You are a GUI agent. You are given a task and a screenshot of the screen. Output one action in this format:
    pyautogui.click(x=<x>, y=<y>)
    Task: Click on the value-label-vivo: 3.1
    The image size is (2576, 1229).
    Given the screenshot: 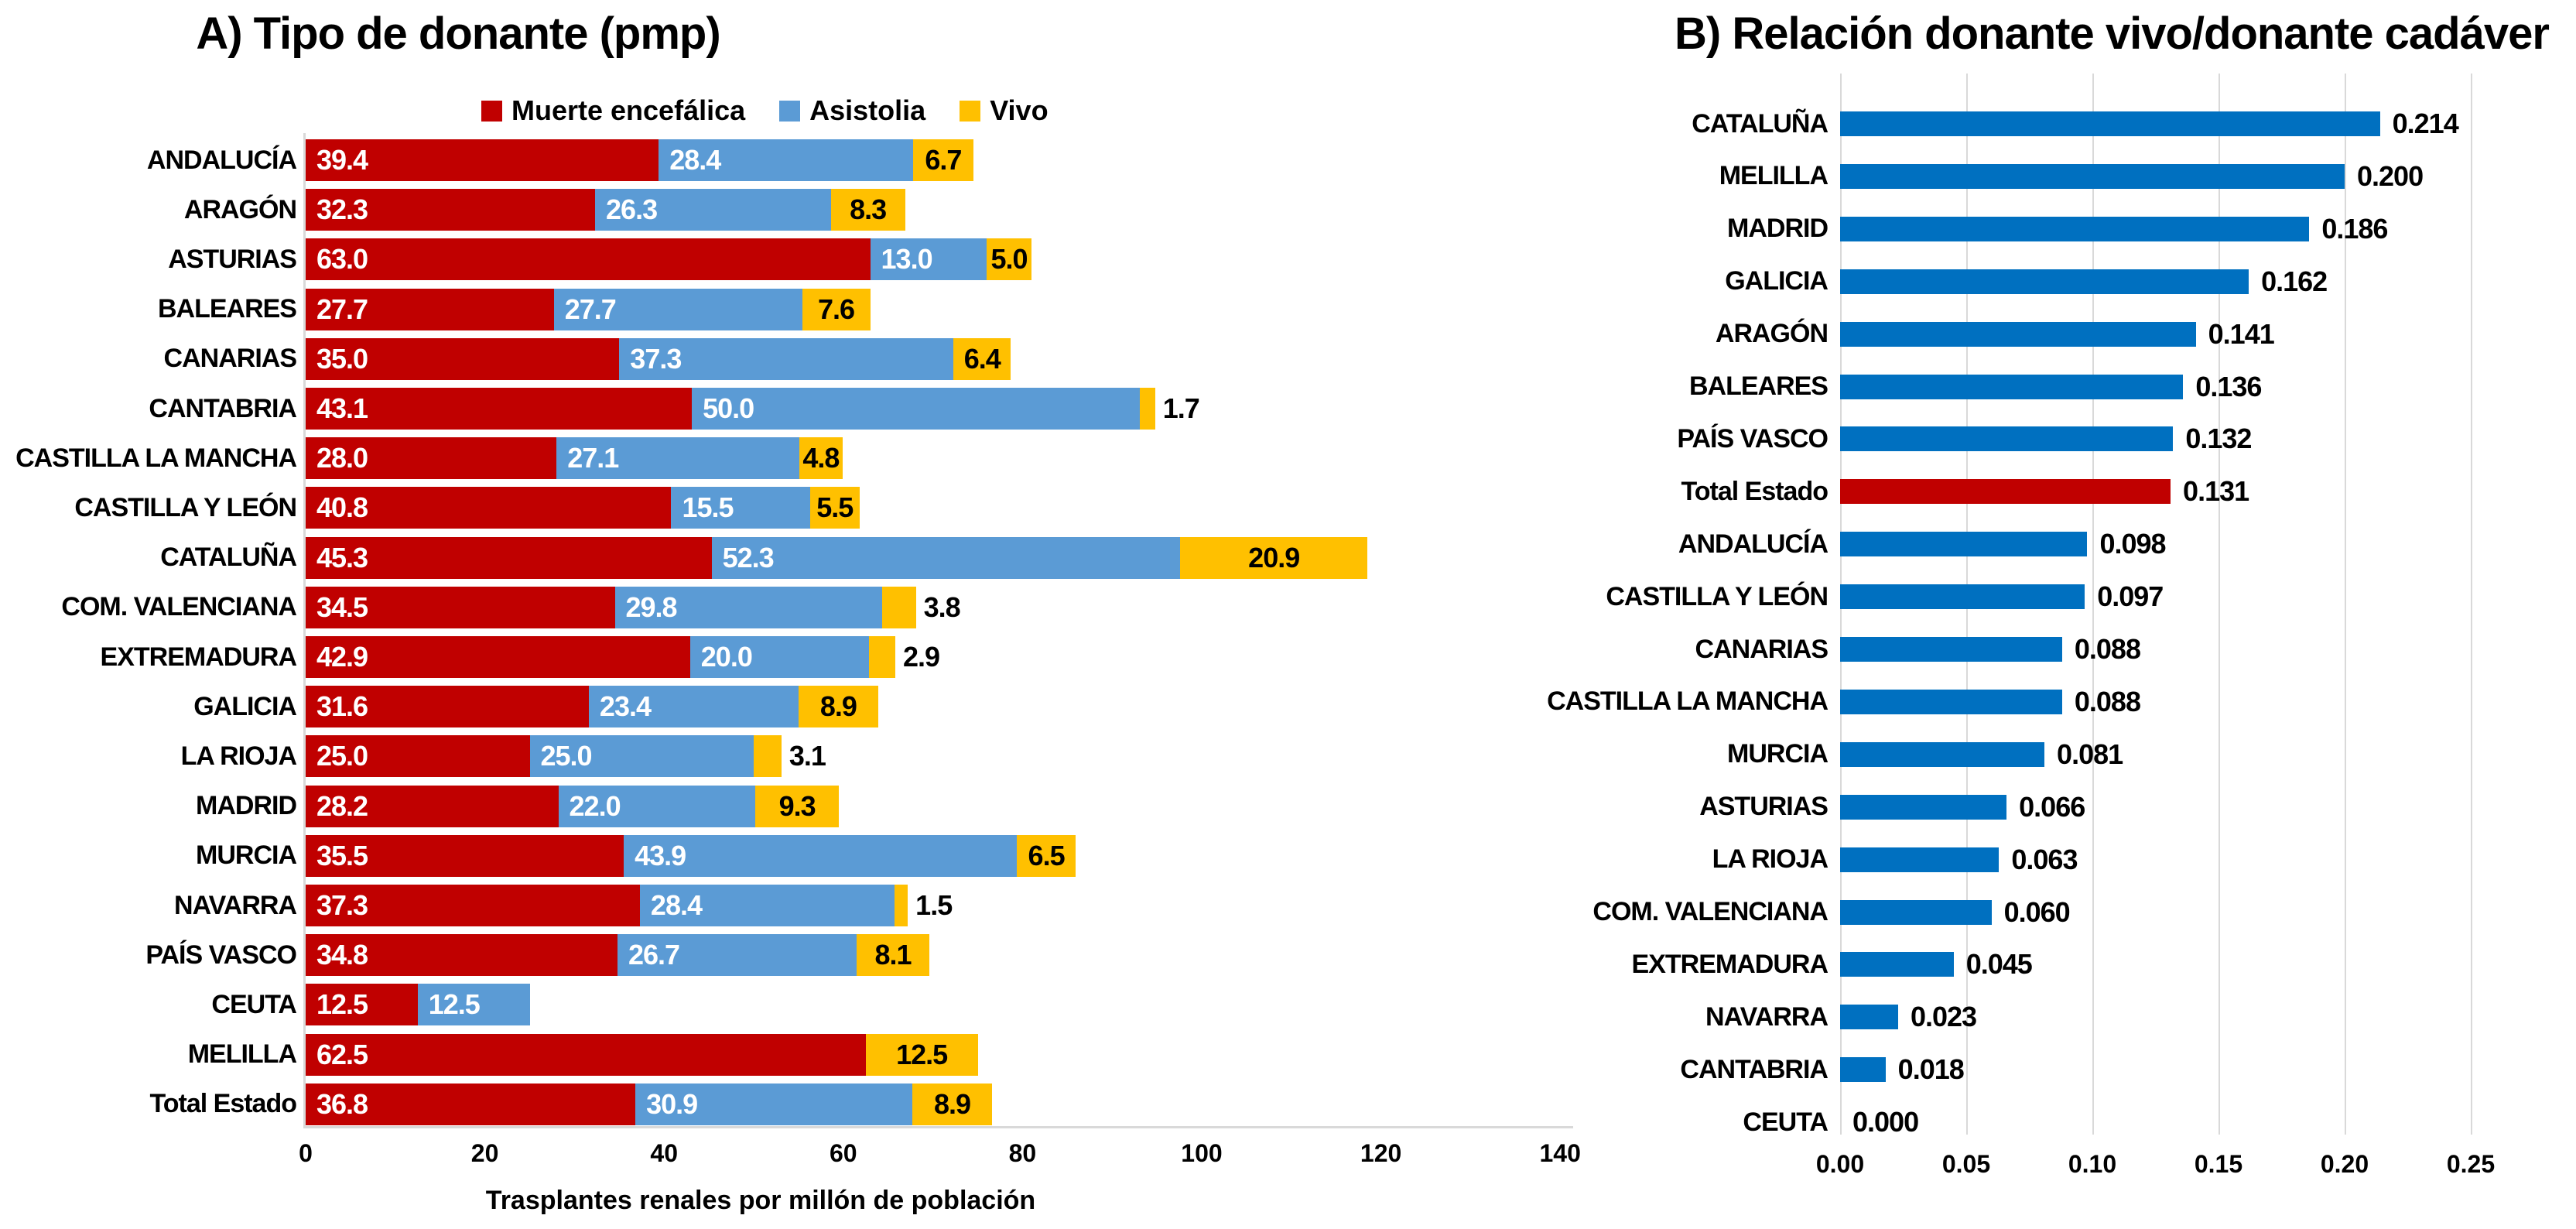 What is the action you would take?
    pyautogui.click(x=808, y=756)
    